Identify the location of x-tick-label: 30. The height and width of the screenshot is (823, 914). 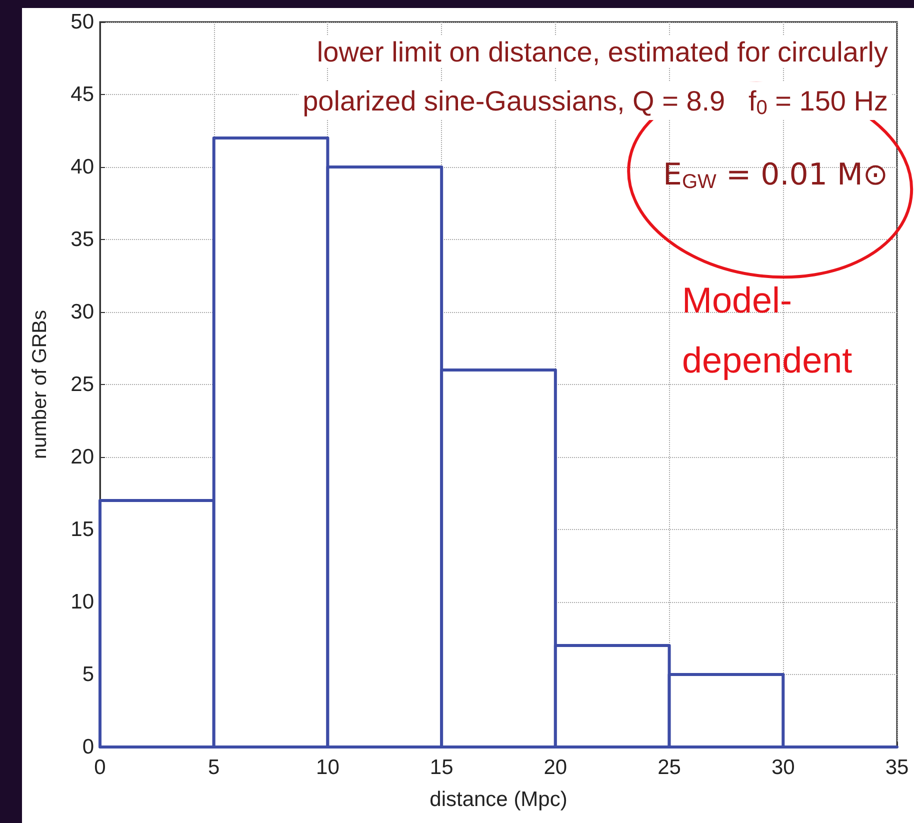
(783, 767).